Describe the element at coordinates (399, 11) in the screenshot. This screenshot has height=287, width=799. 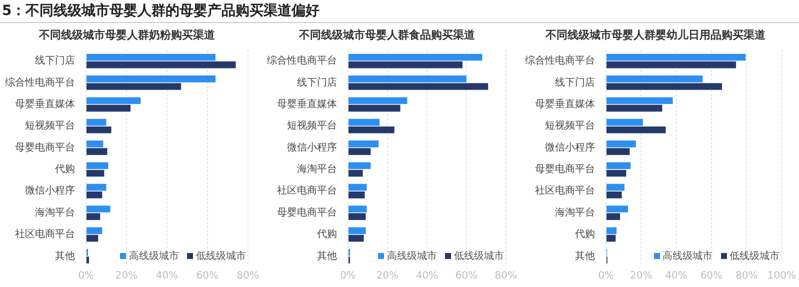
I see `text: 5：不同线级城市母婴人群的母婴产品购买渠道偏好` at that location.